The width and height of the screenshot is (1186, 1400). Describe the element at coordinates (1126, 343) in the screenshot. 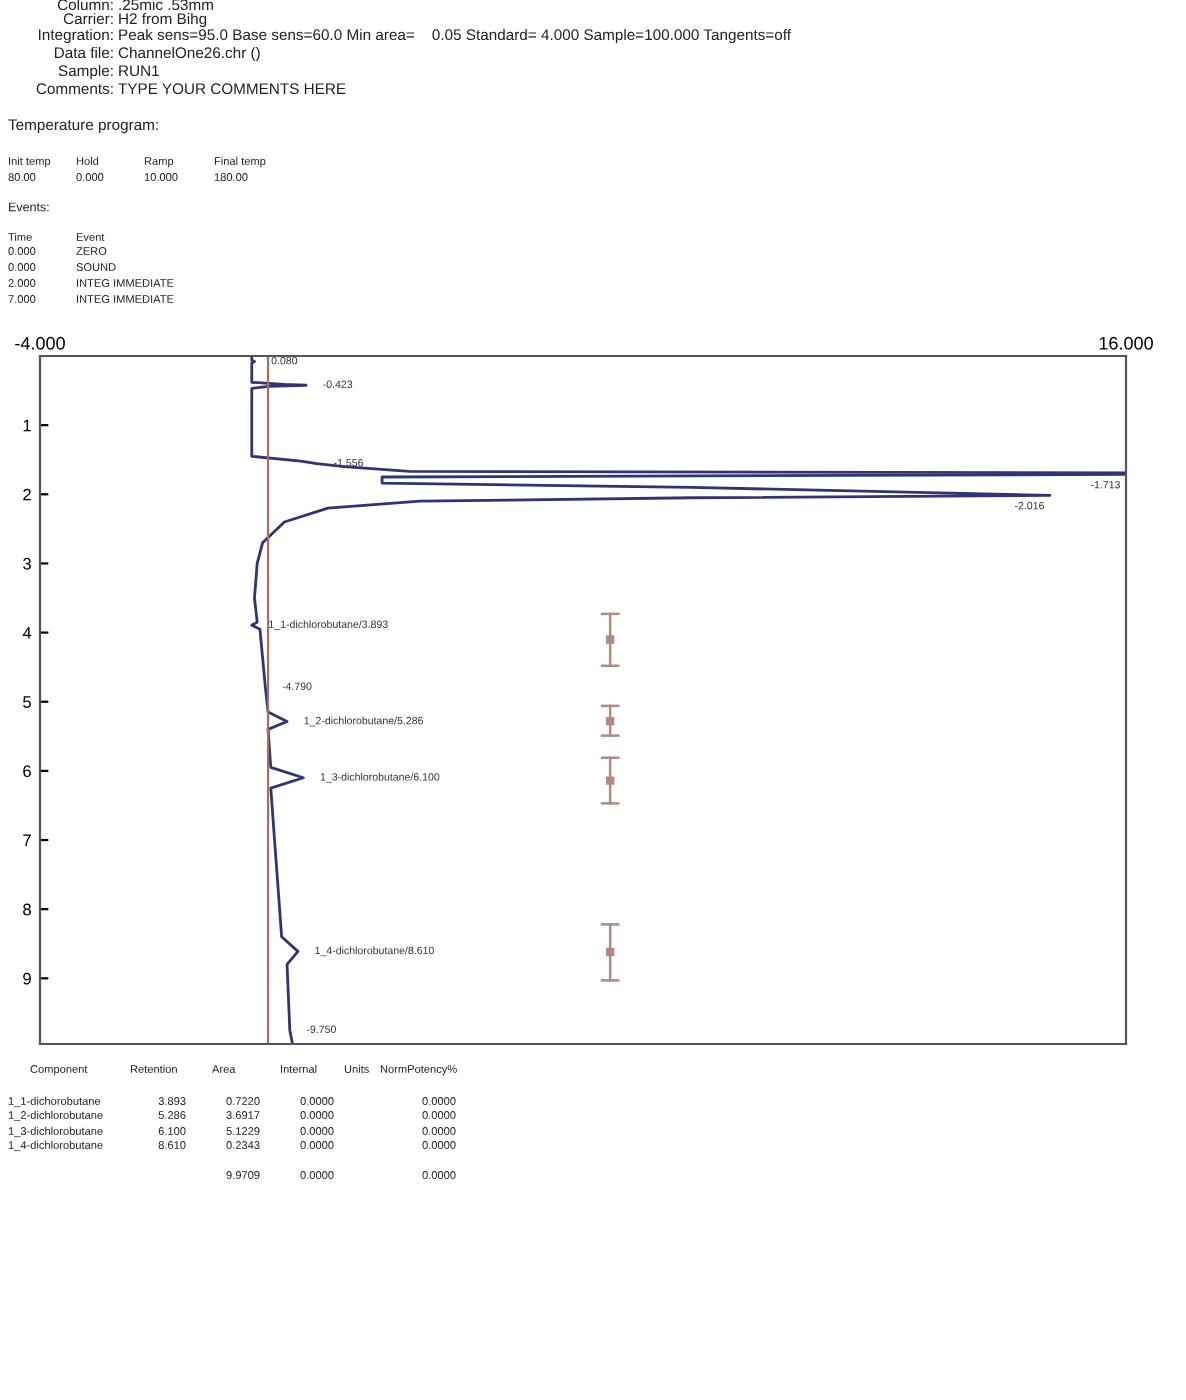

I see `x-tick-label: 16.000` at that location.